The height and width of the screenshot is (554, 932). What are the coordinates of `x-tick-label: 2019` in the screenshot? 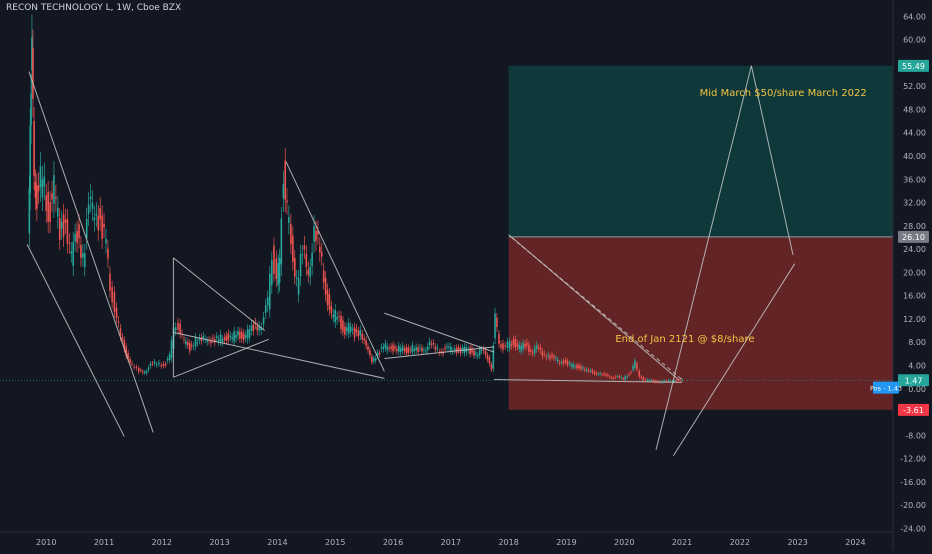 It's located at (566, 542).